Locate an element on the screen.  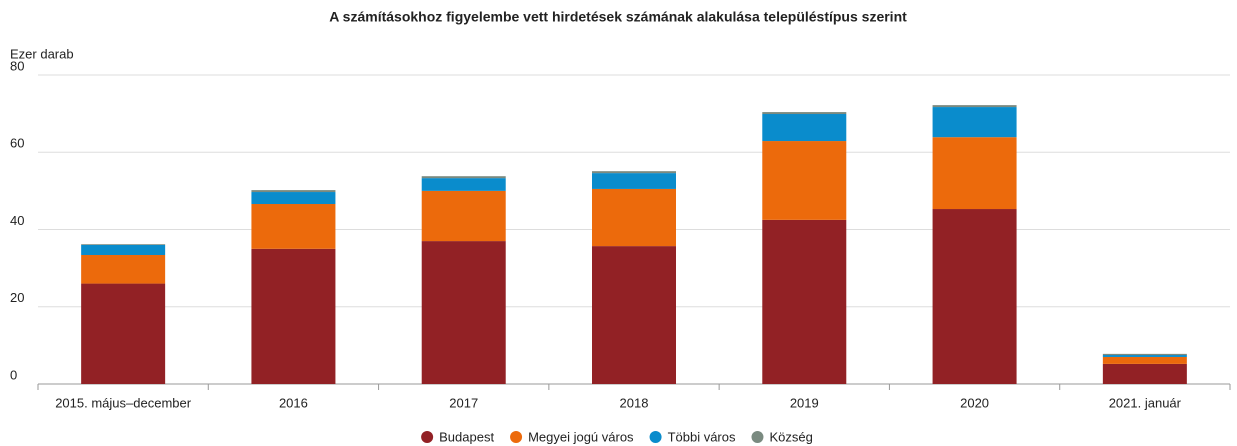
x-tick-label: 2021. január is located at coordinates (1145, 402).